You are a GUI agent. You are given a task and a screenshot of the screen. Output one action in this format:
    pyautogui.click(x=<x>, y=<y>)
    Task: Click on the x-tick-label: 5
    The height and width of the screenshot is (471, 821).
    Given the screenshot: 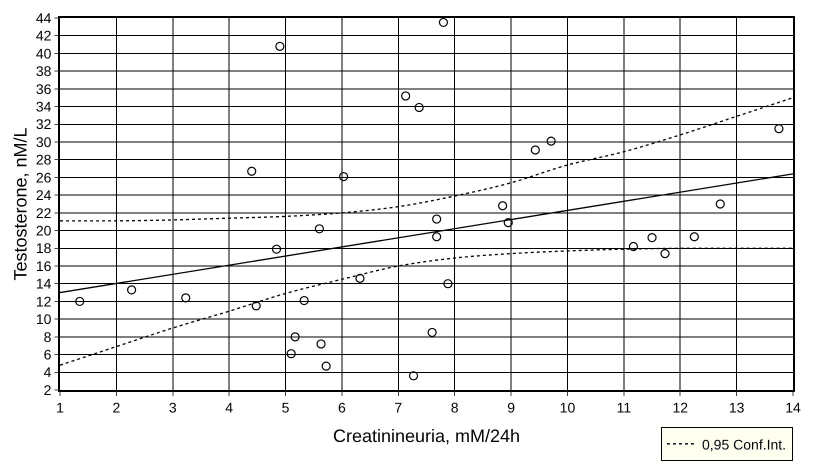 What is the action you would take?
    pyautogui.click(x=286, y=408)
    